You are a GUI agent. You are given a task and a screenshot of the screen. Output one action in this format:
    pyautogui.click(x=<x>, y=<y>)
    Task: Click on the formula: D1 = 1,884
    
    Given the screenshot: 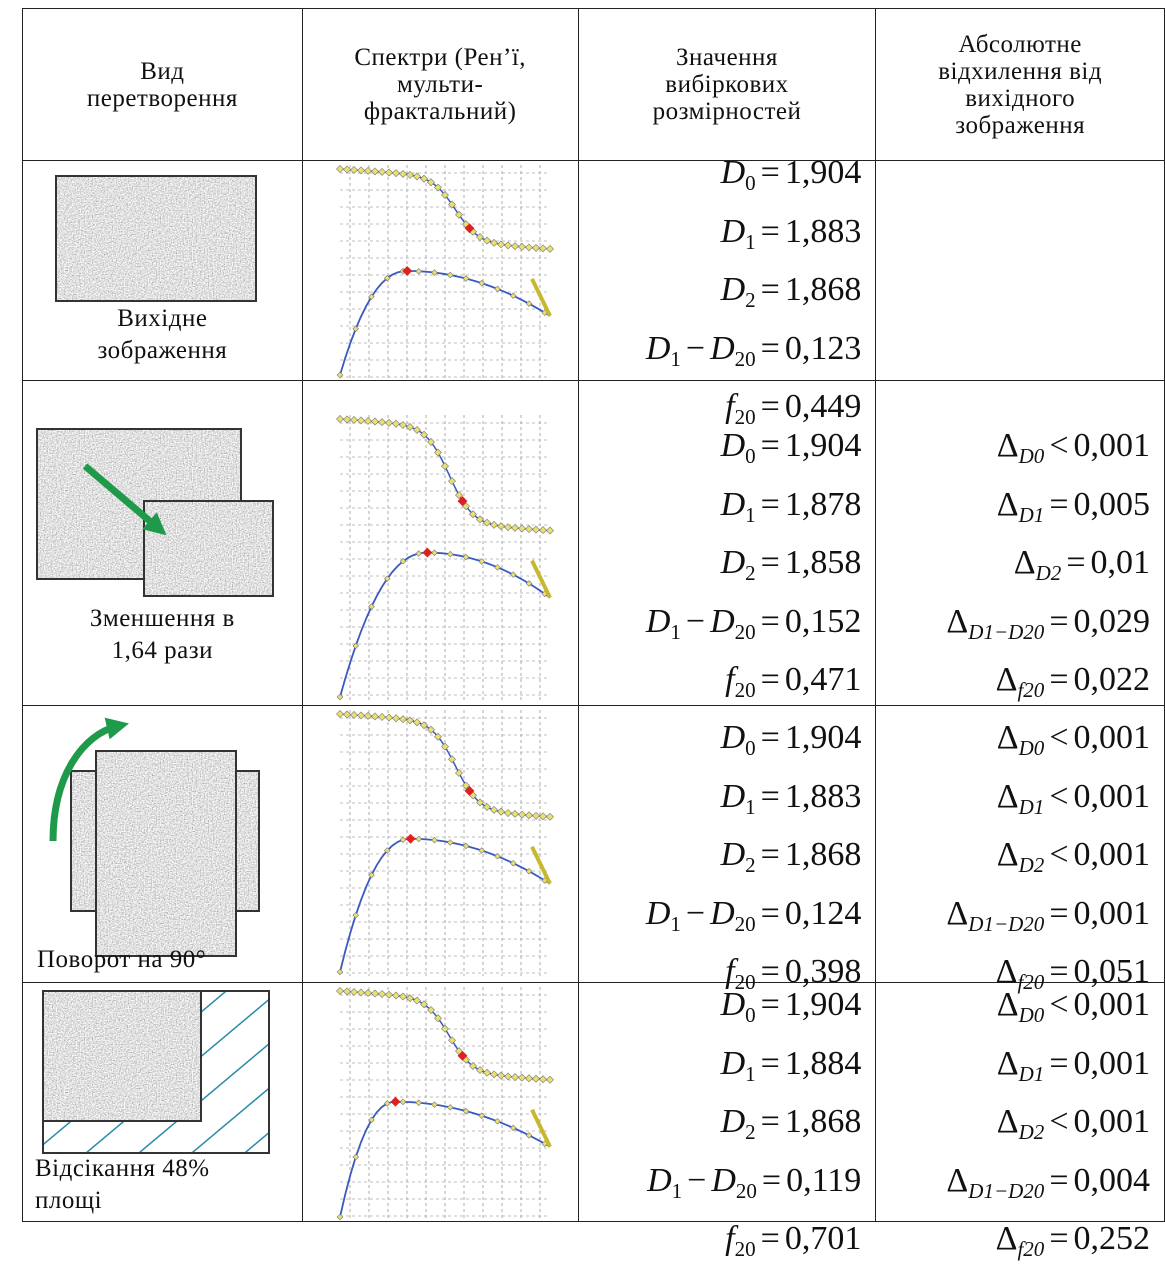 What is the action you would take?
    pyautogui.click(x=752, y=1069)
    